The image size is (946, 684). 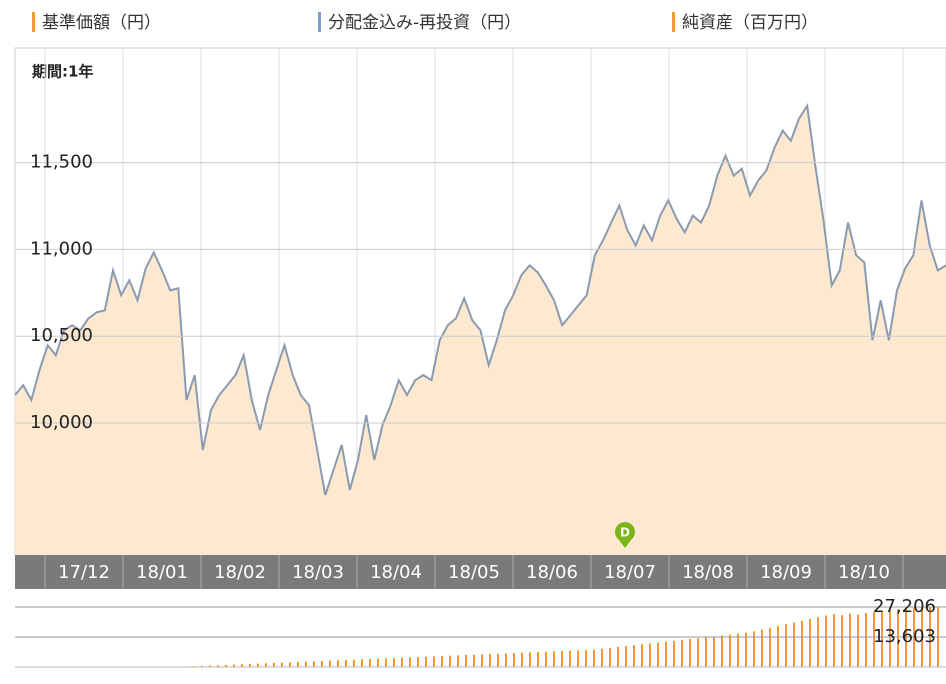 I want to click on y-tick-label: 11,000, so click(x=61, y=248).